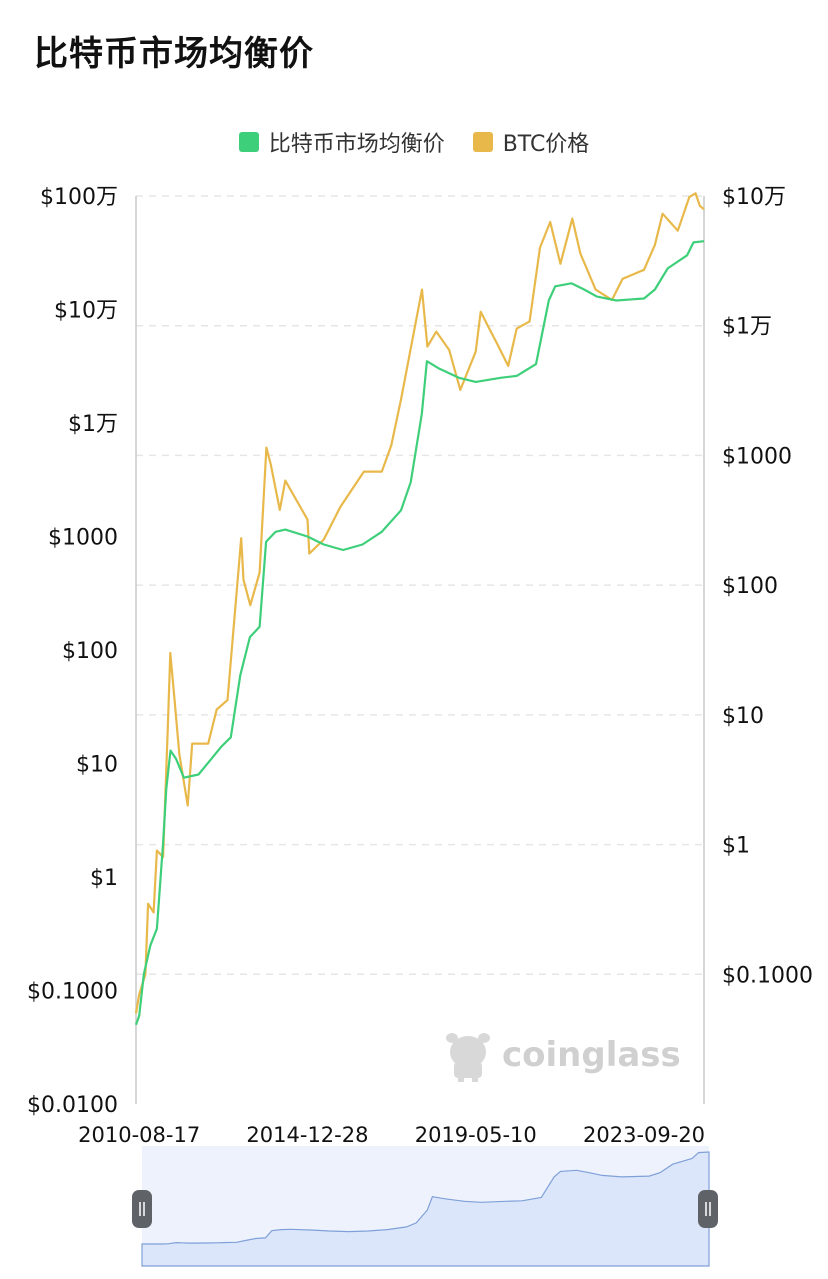  What do you see at coordinates (750, 586) in the screenshot?
I see `y-right-tick-label: $100` at bounding box center [750, 586].